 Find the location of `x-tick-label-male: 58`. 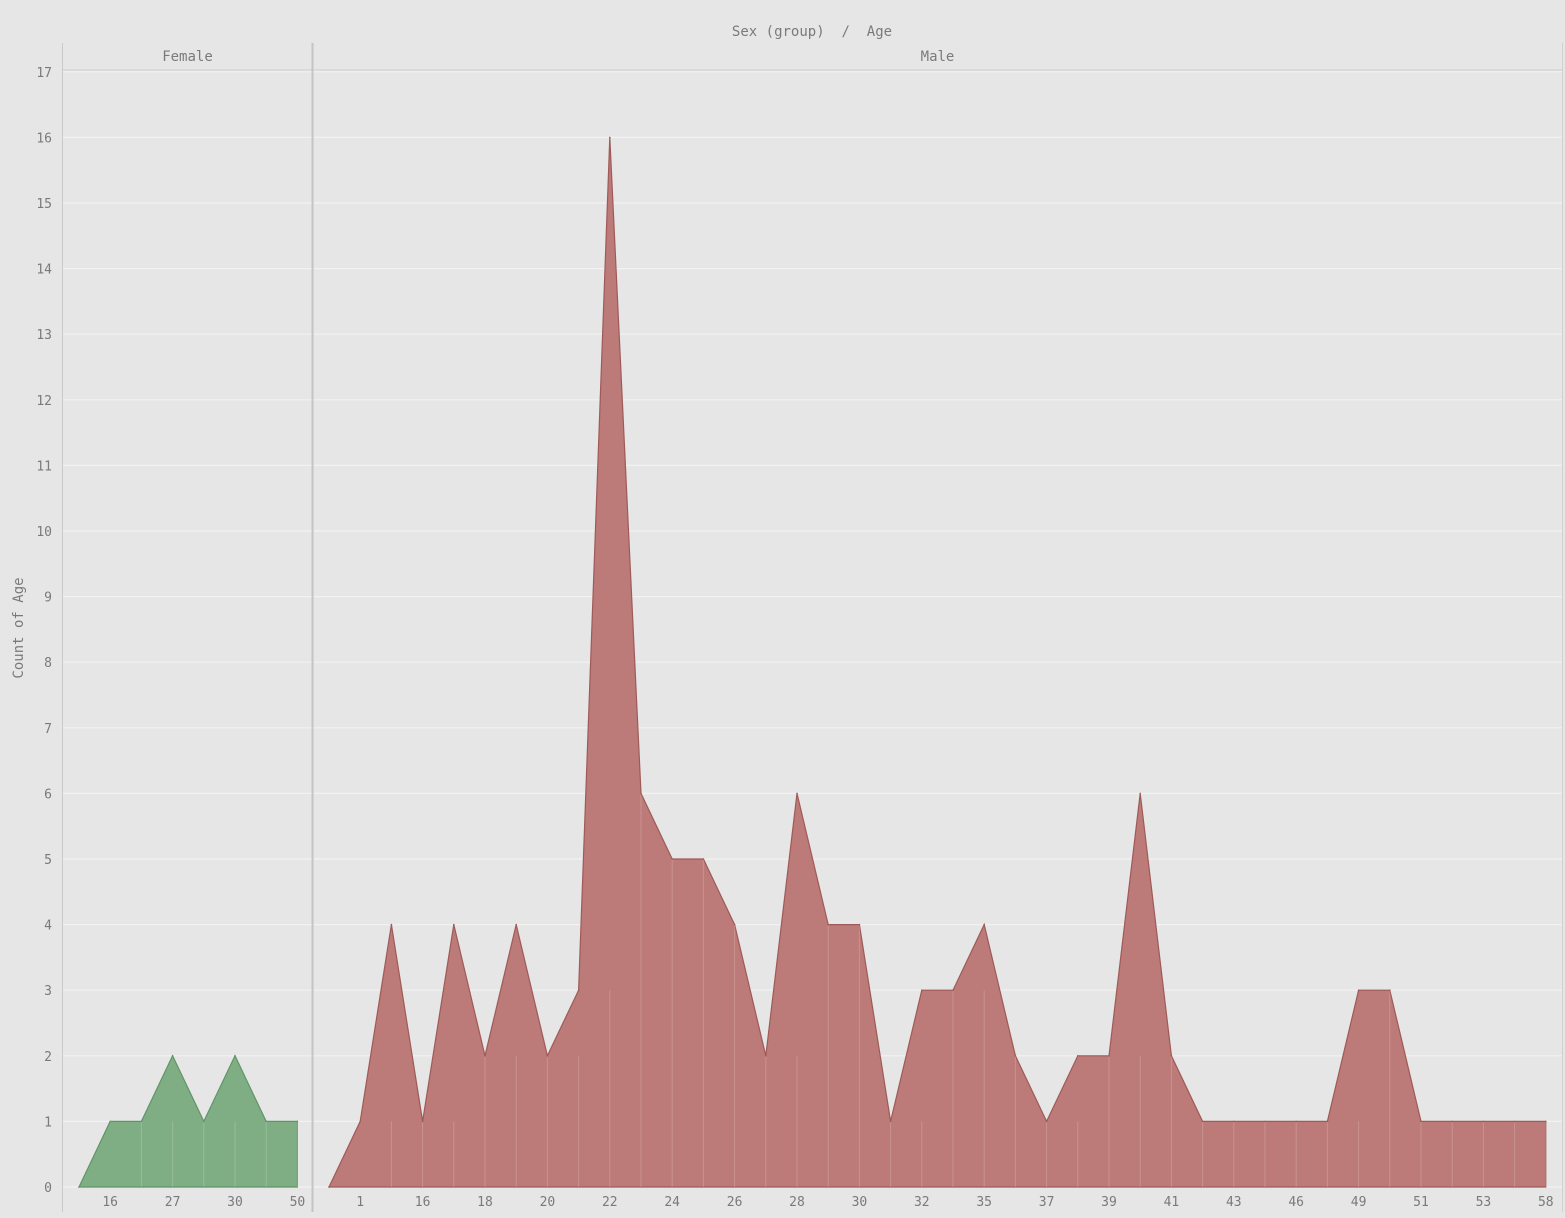

x-tick-label-male: 58 is located at coordinates (1546, 1202).